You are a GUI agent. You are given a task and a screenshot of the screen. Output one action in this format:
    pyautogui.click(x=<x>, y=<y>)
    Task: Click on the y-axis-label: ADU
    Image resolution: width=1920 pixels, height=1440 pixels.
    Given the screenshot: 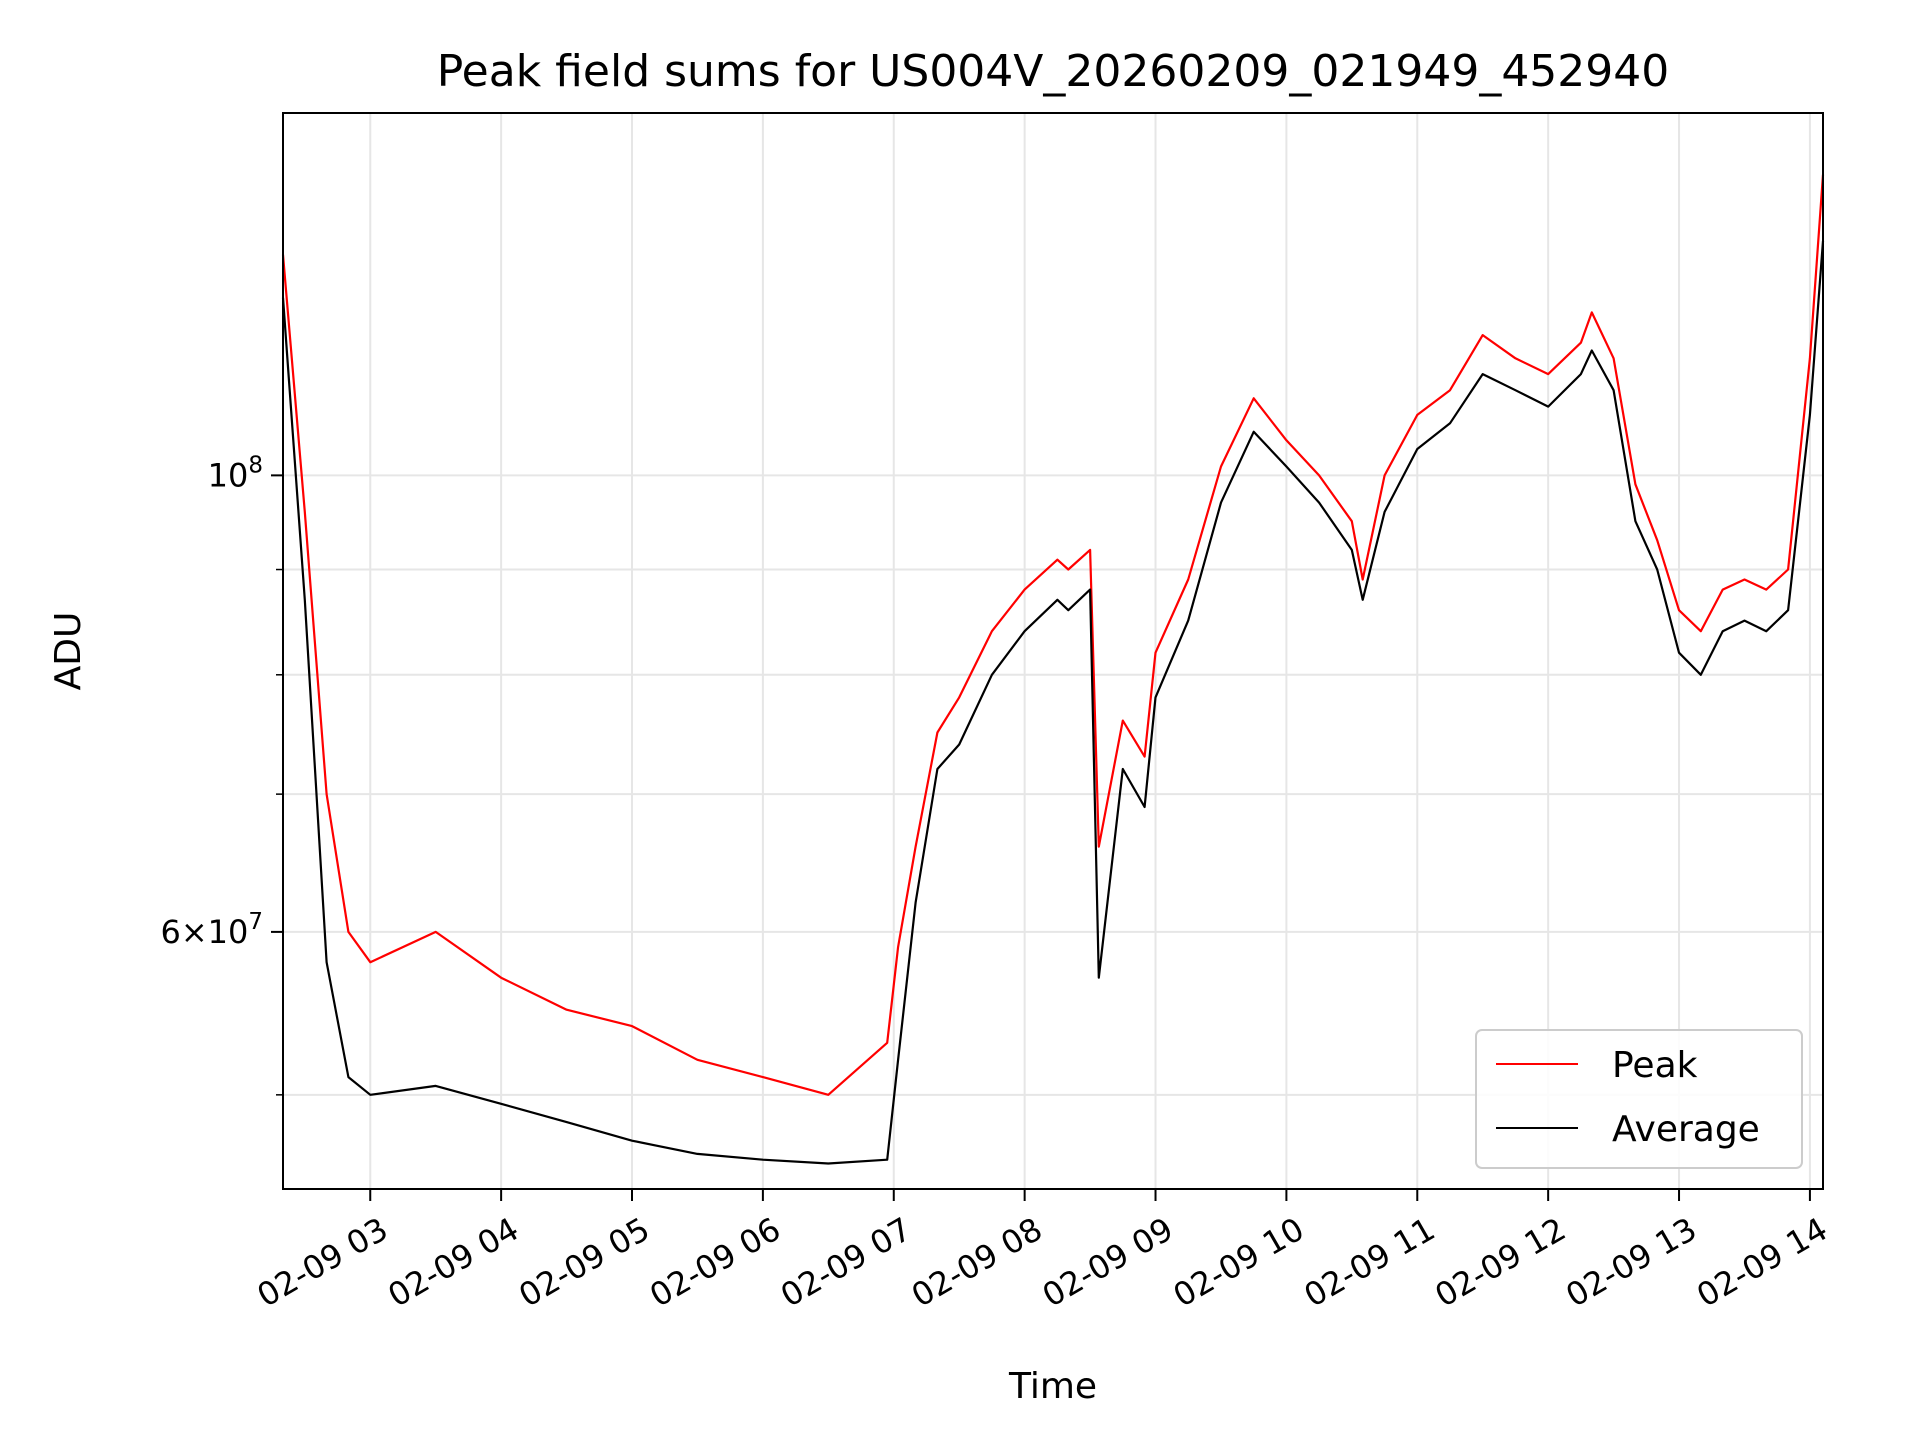 What is the action you would take?
    pyautogui.click(x=68, y=651)
    